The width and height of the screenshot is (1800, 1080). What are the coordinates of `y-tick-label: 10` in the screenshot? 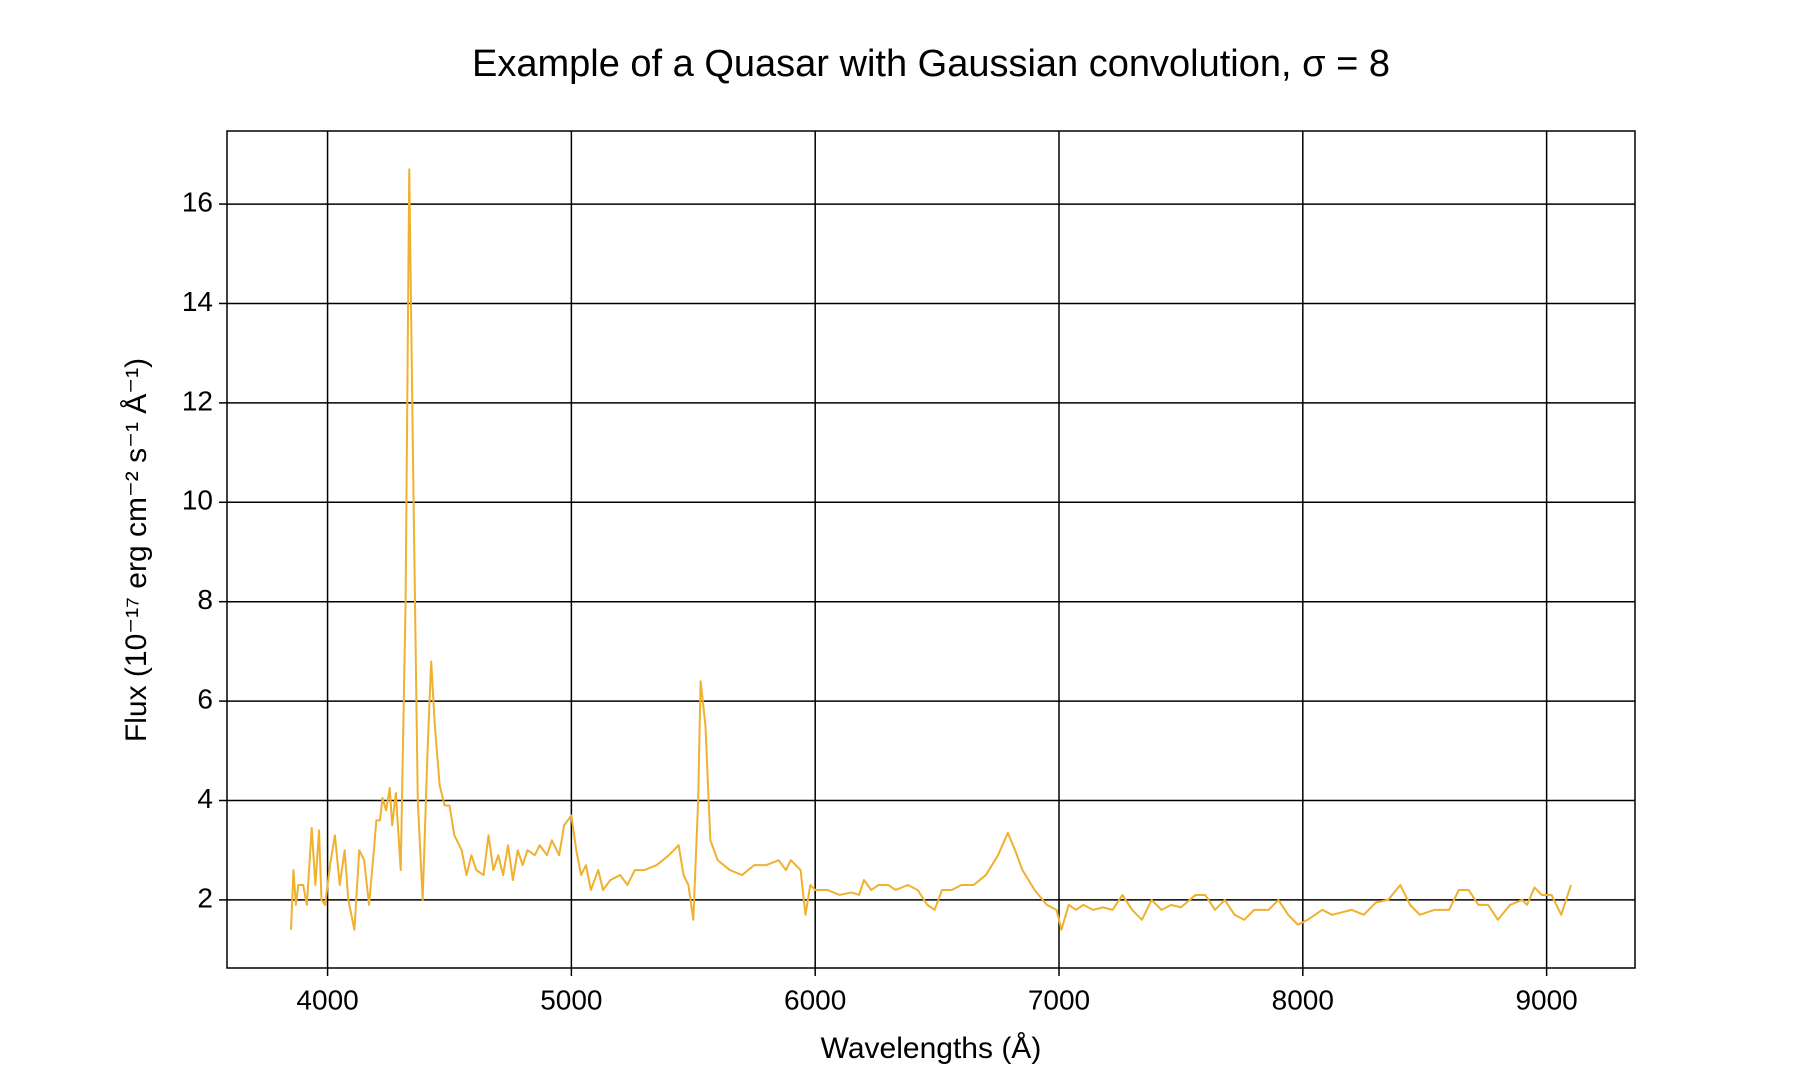 It's located at (197, 500).